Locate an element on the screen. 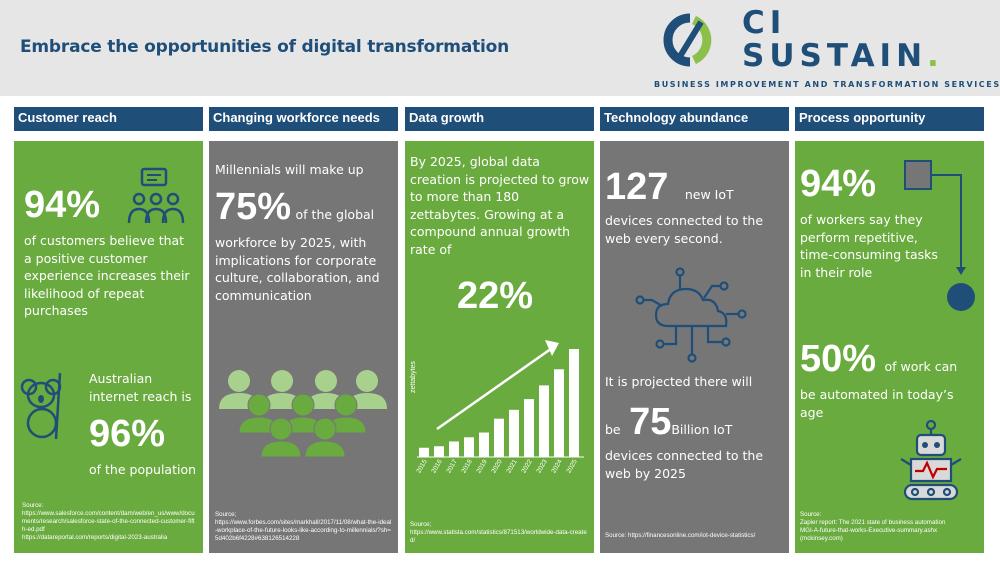 The image size is (1000, 563). chart-tick-label: 2020 is located at coordinates (496, 466).